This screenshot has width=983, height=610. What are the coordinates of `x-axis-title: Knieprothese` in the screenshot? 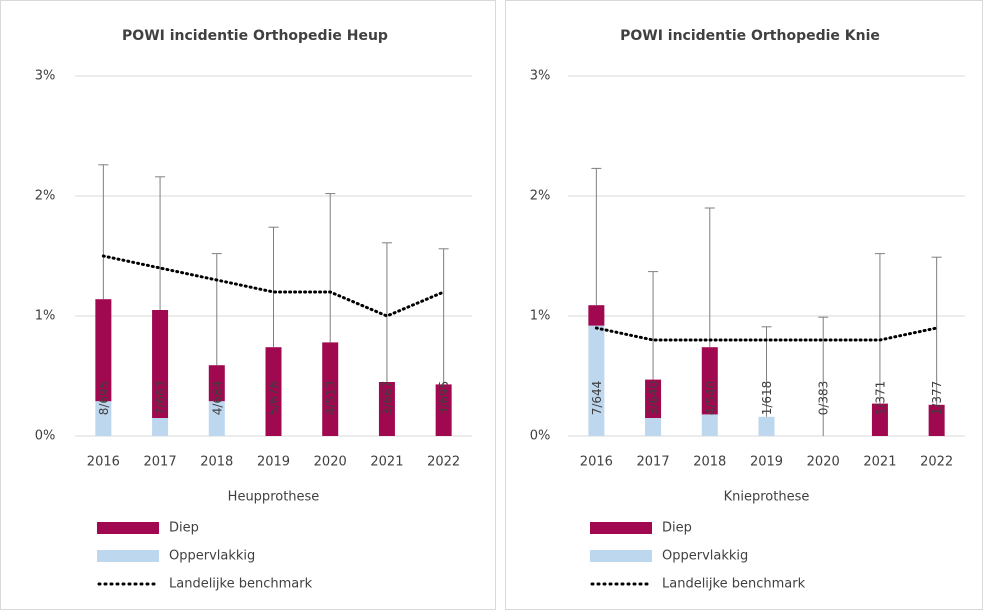 It's located at (767, 497).